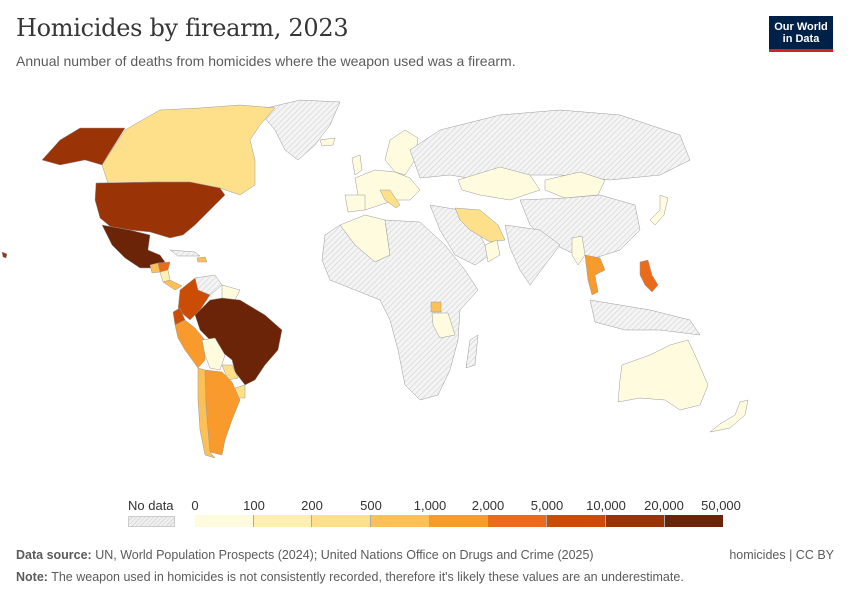 The height and width of the screenshot is (600, 850). I want to click on country-iceland, so click(327, 142).